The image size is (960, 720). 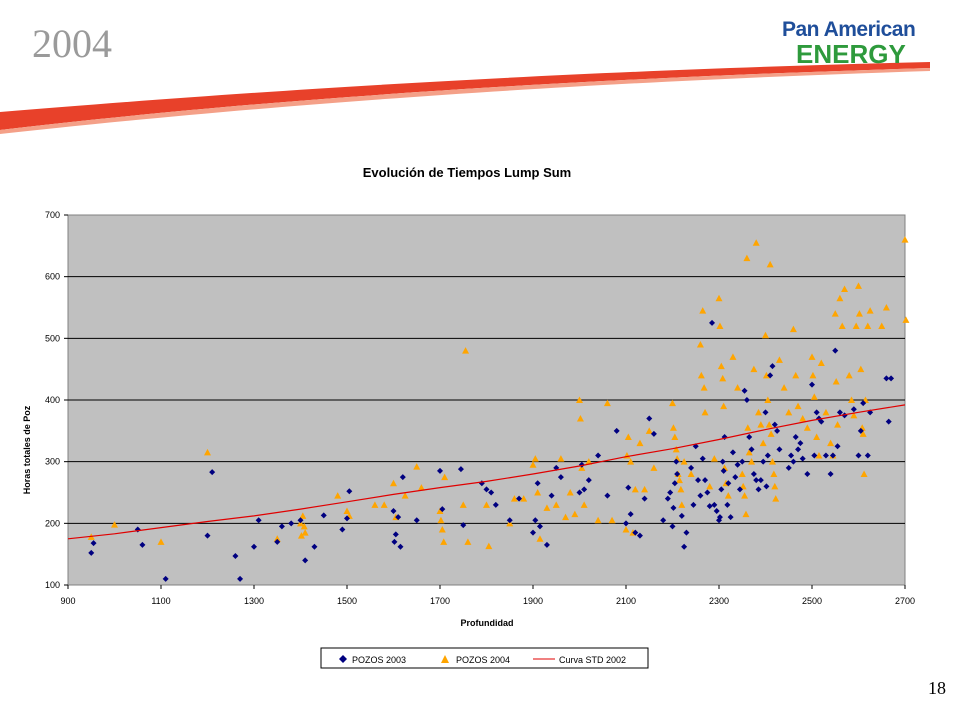 I want to click on x-tick-label: 1300, so click(x=254, y=601).